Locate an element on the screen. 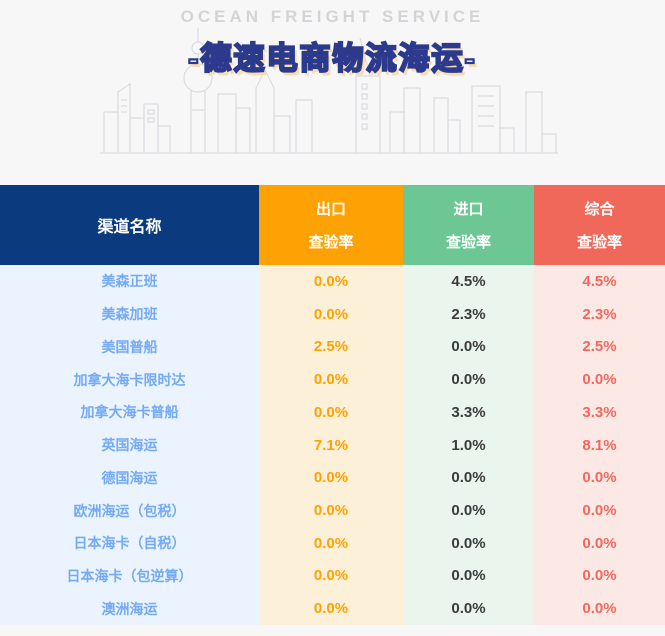  export-rate-cell: 7.1% is located at coordinates (331, 445).